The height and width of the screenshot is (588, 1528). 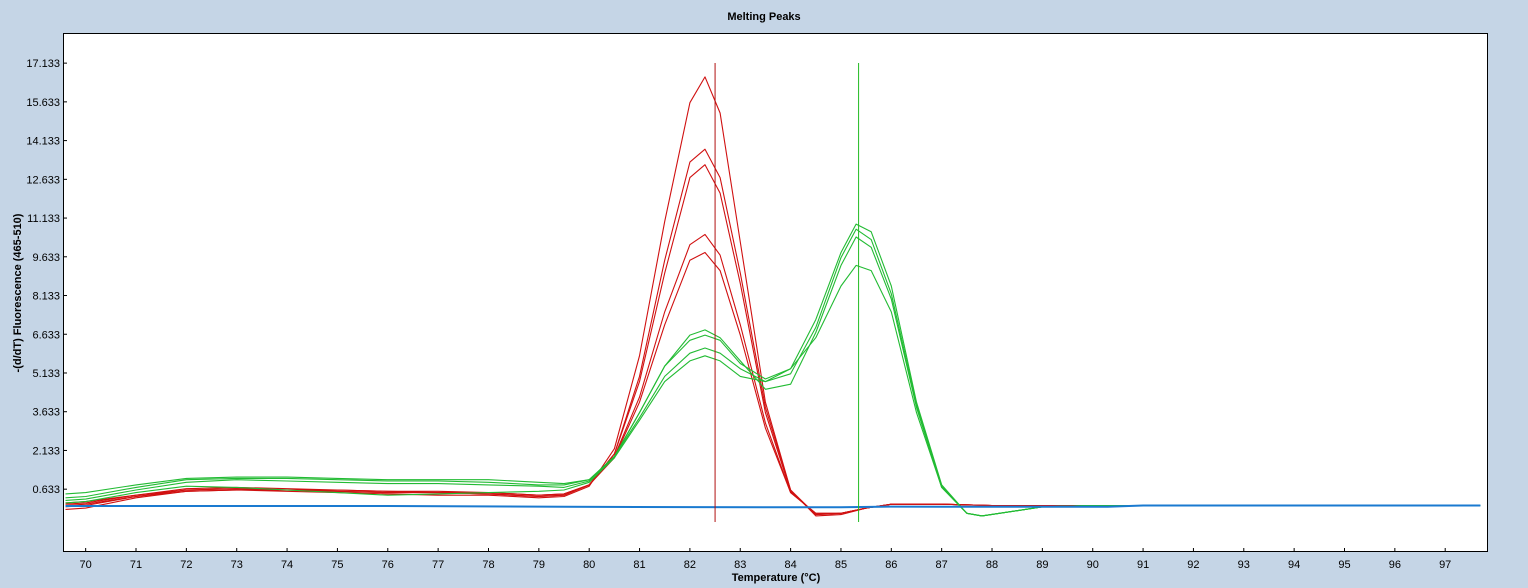 I want to click on x-tick-label: 79, so click(x=539, y=565).